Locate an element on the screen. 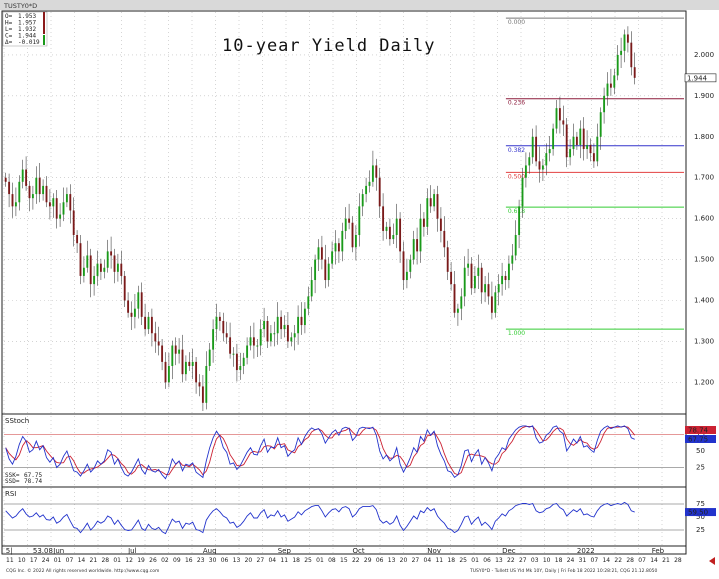 This screenshot has height=579, width=719. x-axis-day-label: 07 is located at coordinates (595, 560).